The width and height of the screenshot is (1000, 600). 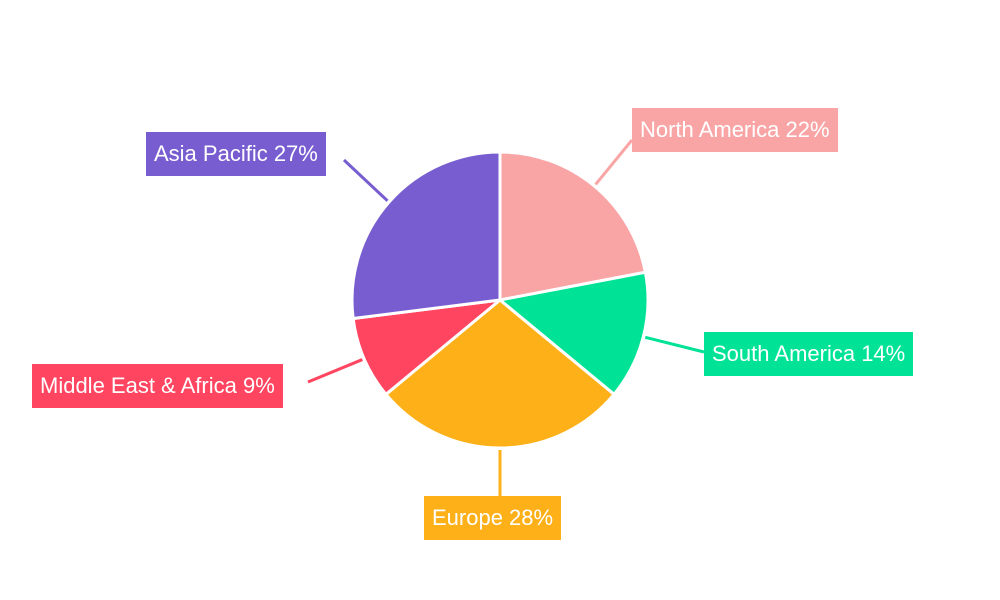 What do you see at coordinates (809, 354) in the screenshot?
I see `data-label: South America 14%` at bounding box center [809, 354].